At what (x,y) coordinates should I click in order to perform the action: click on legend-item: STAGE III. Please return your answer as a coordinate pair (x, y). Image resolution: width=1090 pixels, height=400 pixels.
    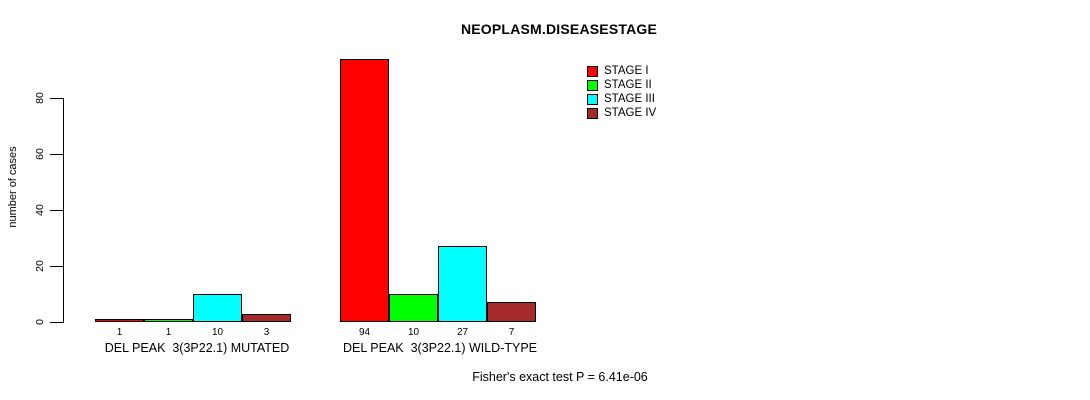
    Looking at the image, I should click on (621, 99).